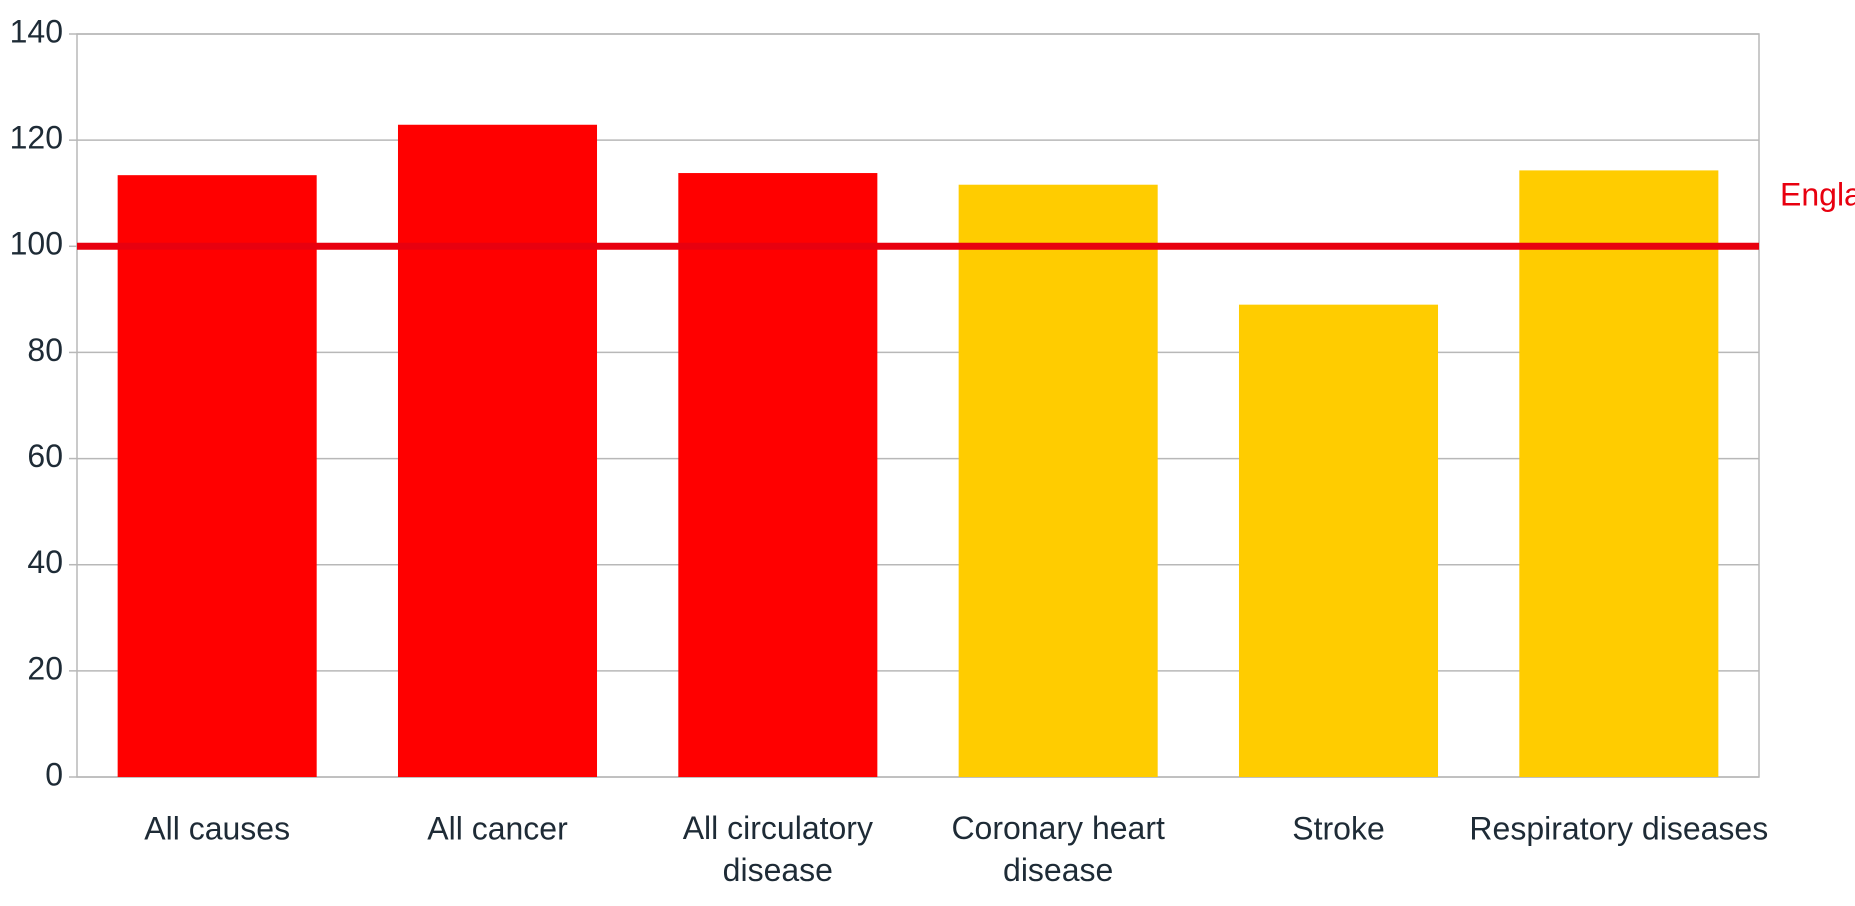 The height and width of the screenshot is (906, 1855). I want to click on y-tick-label: 20, so click(45, 668).